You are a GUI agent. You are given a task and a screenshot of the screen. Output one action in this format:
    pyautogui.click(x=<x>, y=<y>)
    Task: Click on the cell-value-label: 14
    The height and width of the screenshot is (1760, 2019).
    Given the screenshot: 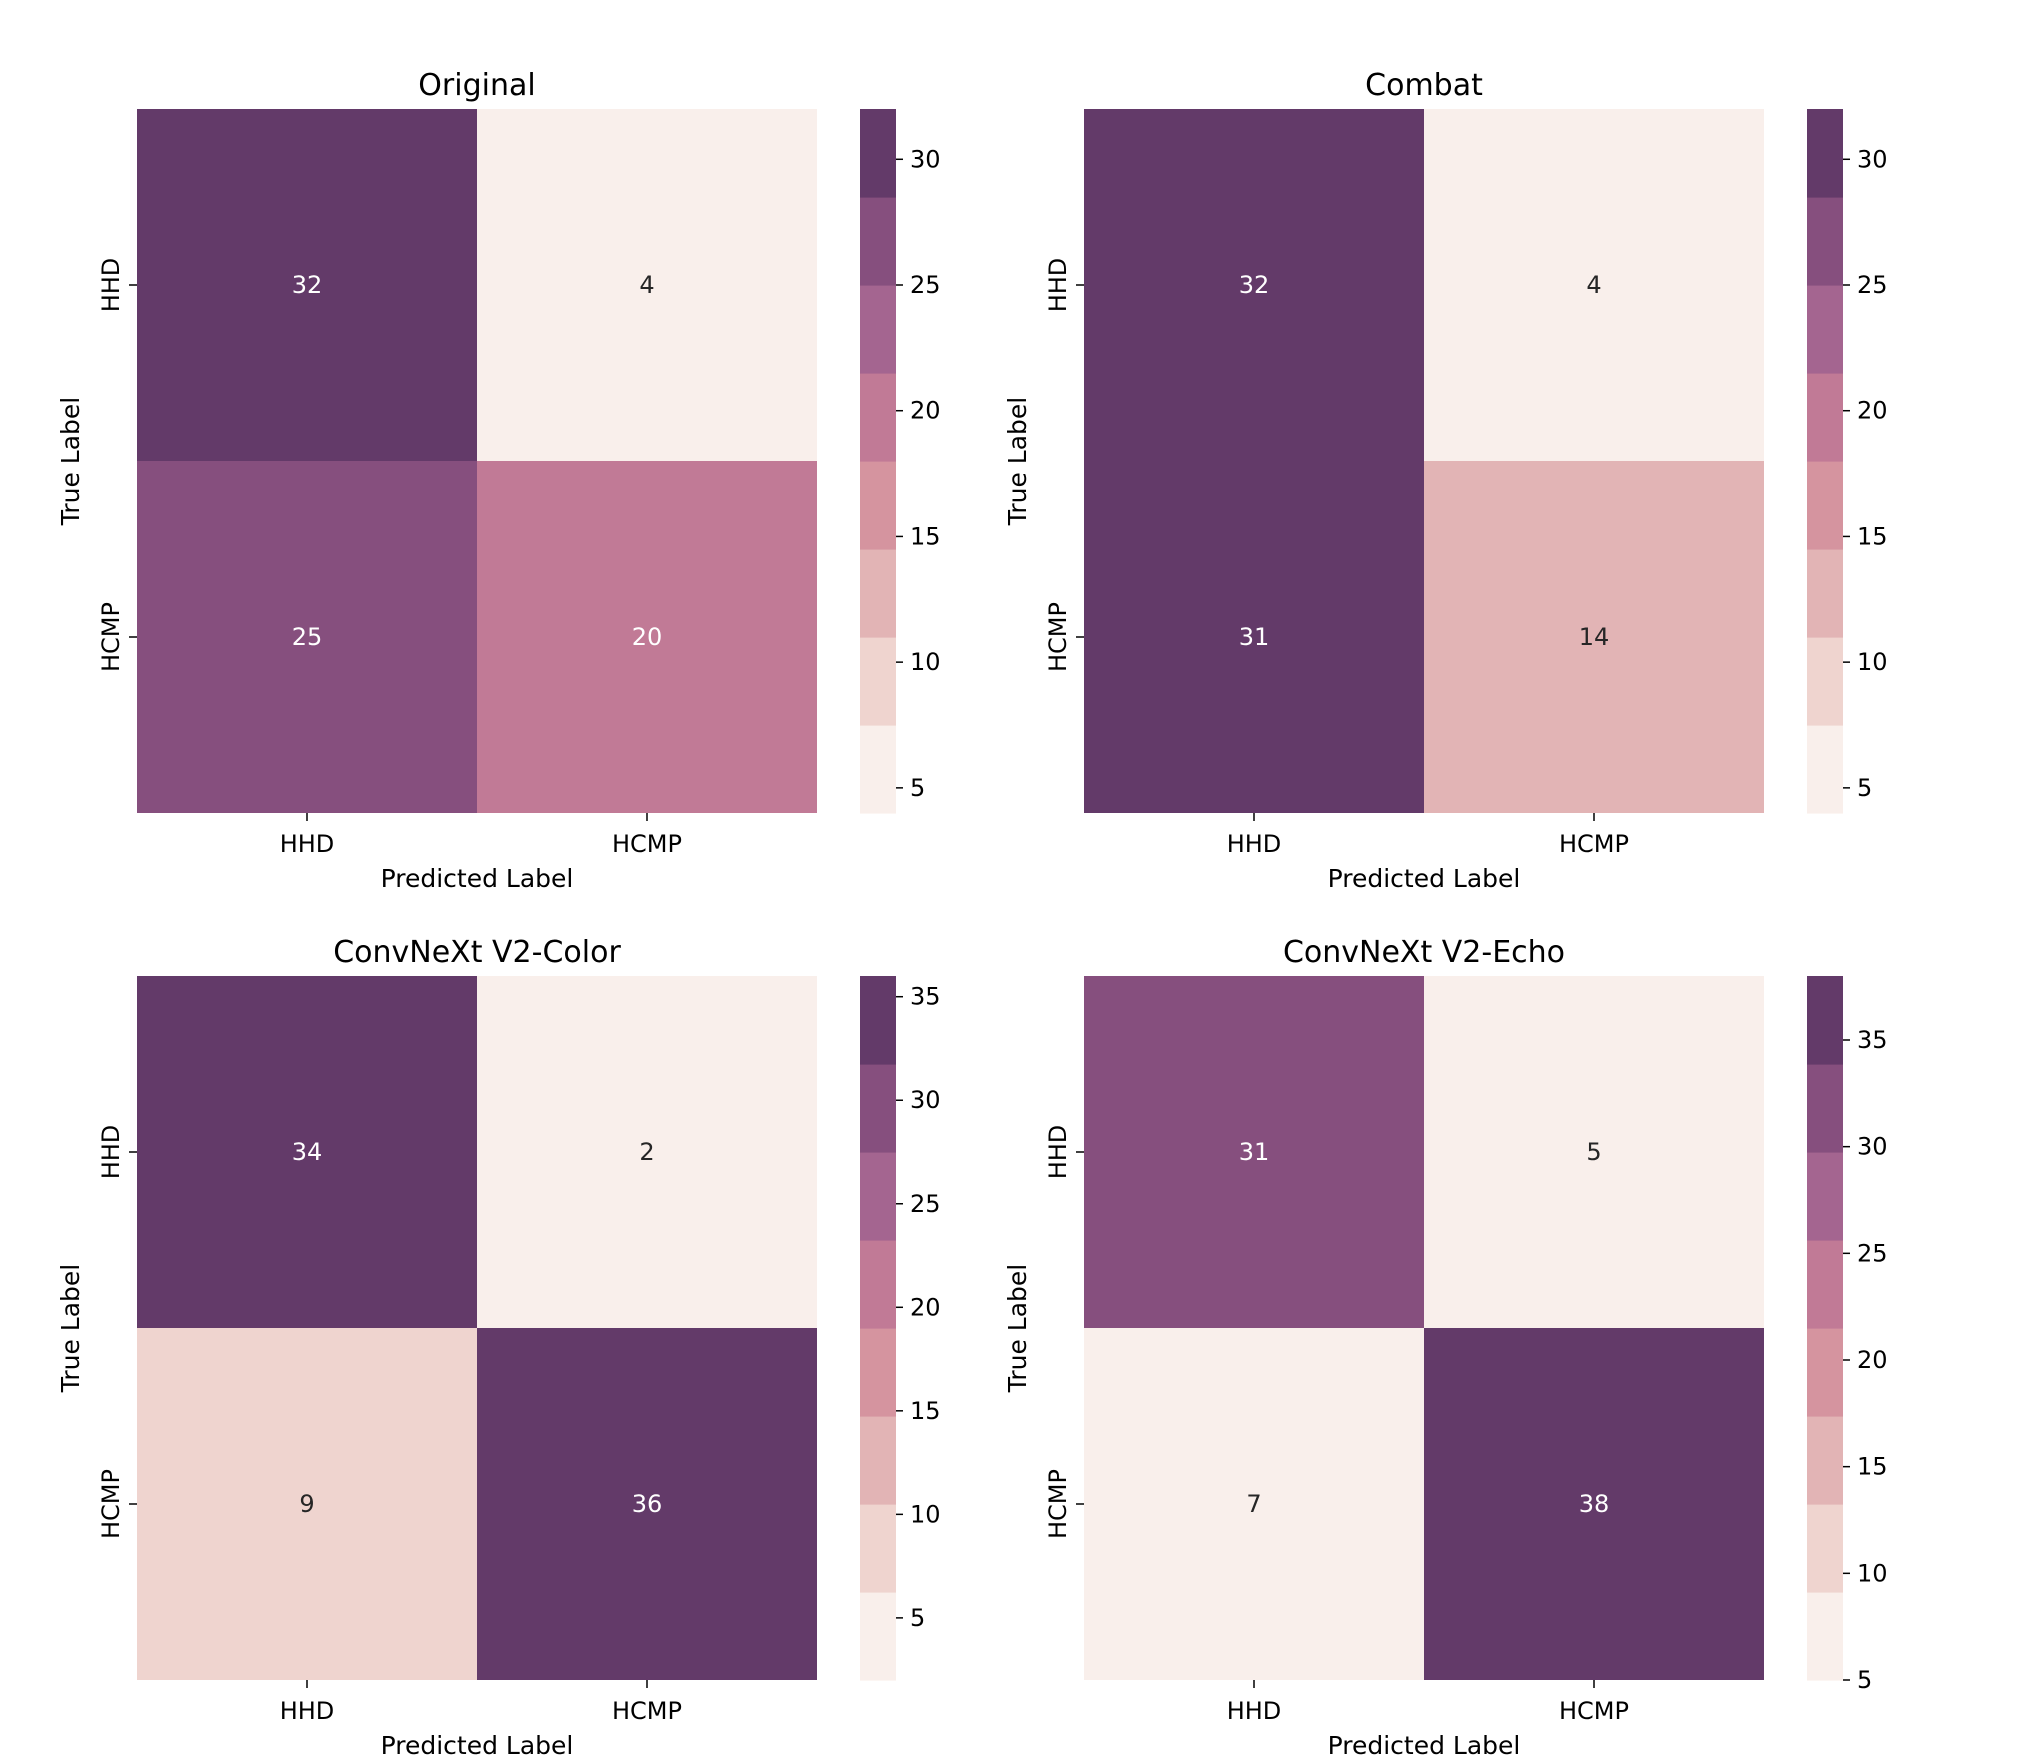 What is the action you would take?
    pyautogui.click(x=1594, y=637)
    